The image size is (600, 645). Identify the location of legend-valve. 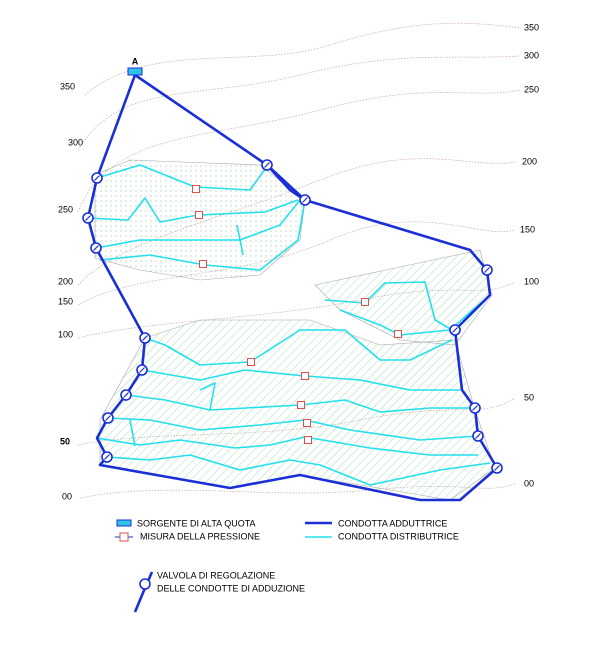
(145, 584).